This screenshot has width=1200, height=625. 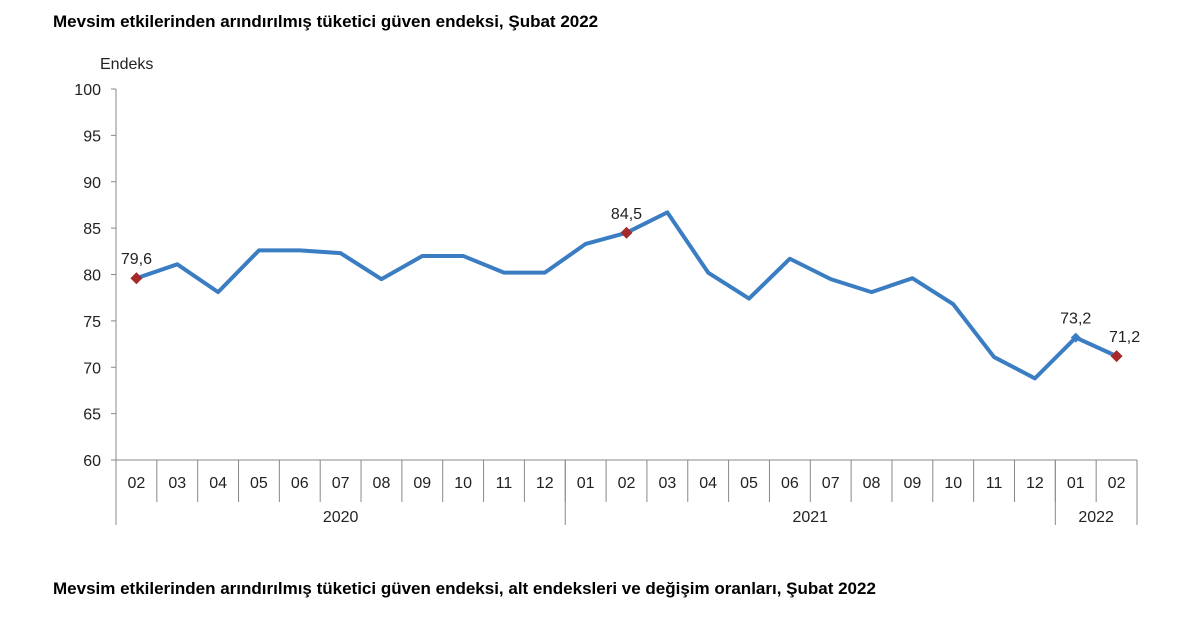 I want to click on year-label: 2020, so click(x=341, y=517).